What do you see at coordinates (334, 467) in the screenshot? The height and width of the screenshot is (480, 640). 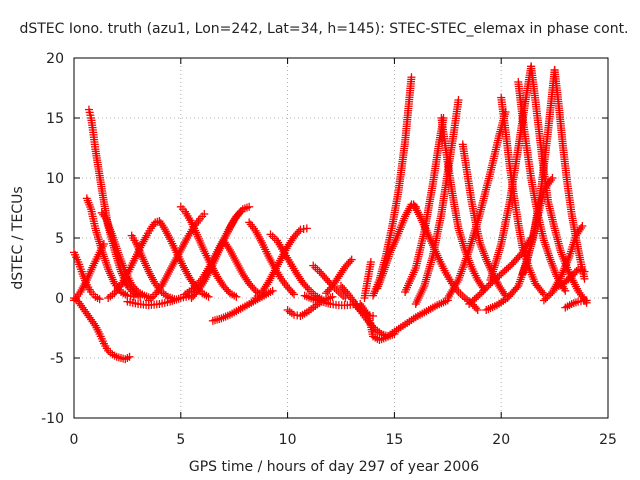 I see `x-axis-label: GPS time / hours of day 297 of year 2006` at bounding box center [334, 467].